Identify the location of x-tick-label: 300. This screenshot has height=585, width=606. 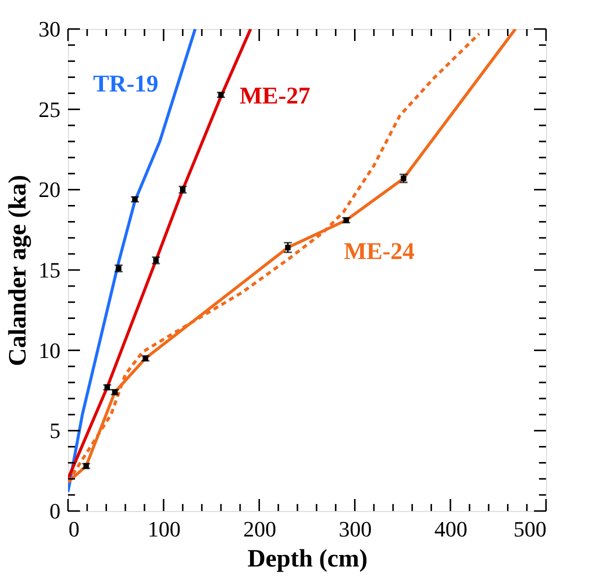
(355, 529).